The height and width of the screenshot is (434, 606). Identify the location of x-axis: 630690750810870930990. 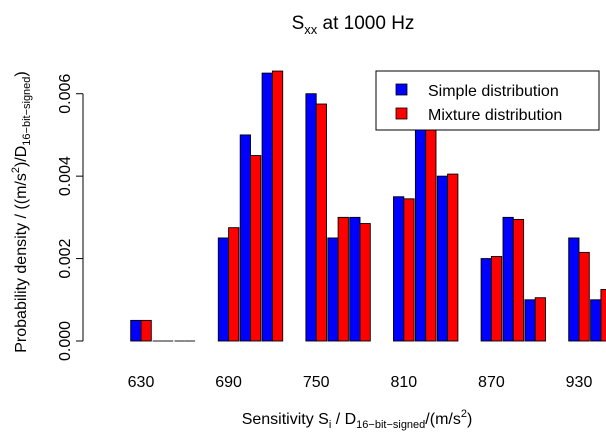
(360, 382).